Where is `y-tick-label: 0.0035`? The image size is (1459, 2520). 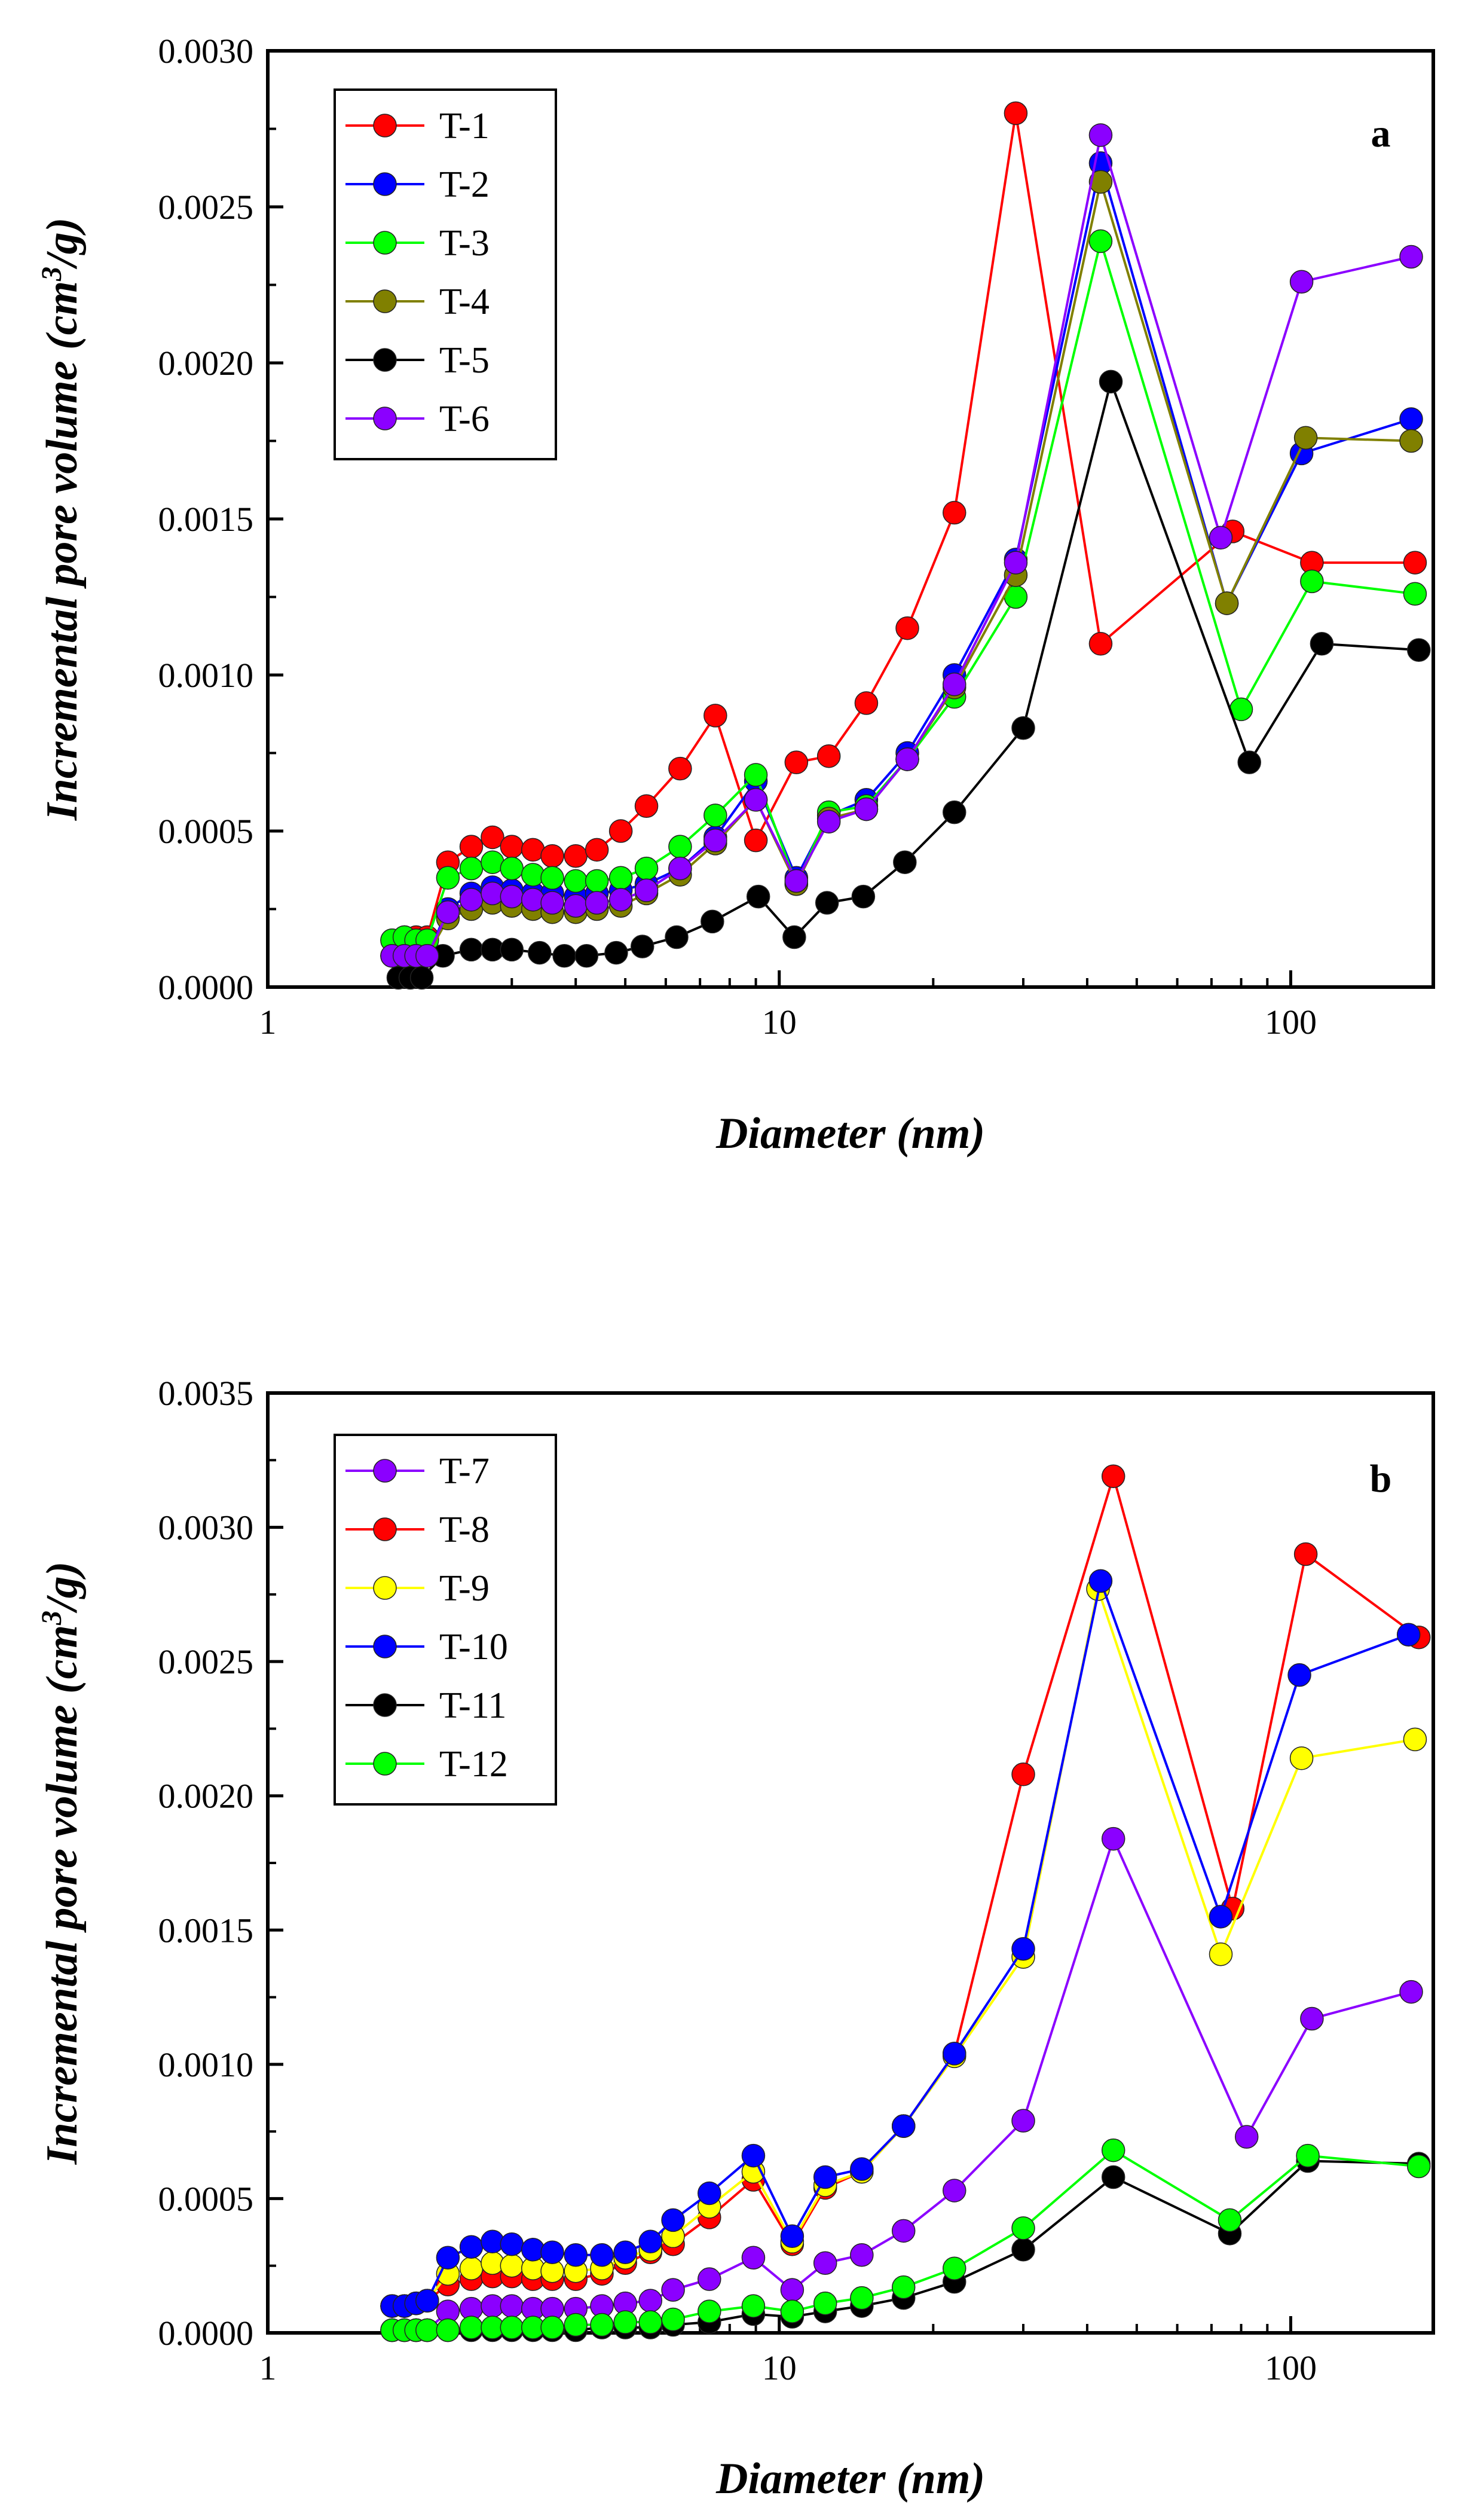 y-tick-label: 0.0035 is located at coordinates (206, 1393).